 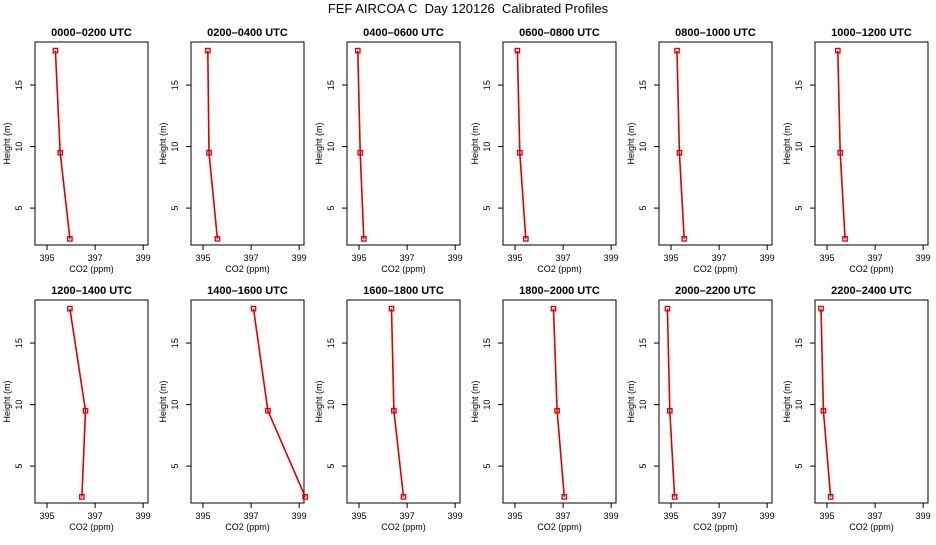 What do you see at coordinates (247, 291) in the screenshot?
I see `panel-title: 1400–1600 UTC` at bounding box center [247, 291].